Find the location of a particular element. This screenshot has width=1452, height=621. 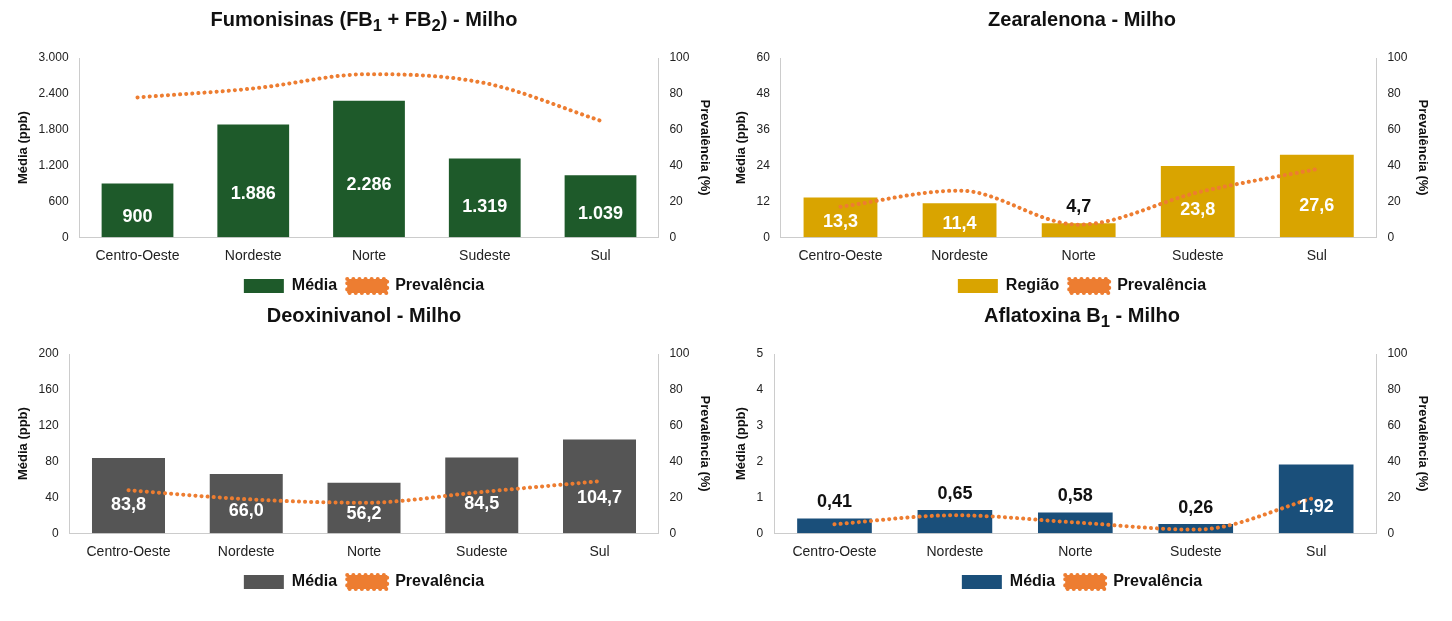

chart-title: Aflatoxina B$_{1}$ - Milho is located at coordinates (1082, 317).